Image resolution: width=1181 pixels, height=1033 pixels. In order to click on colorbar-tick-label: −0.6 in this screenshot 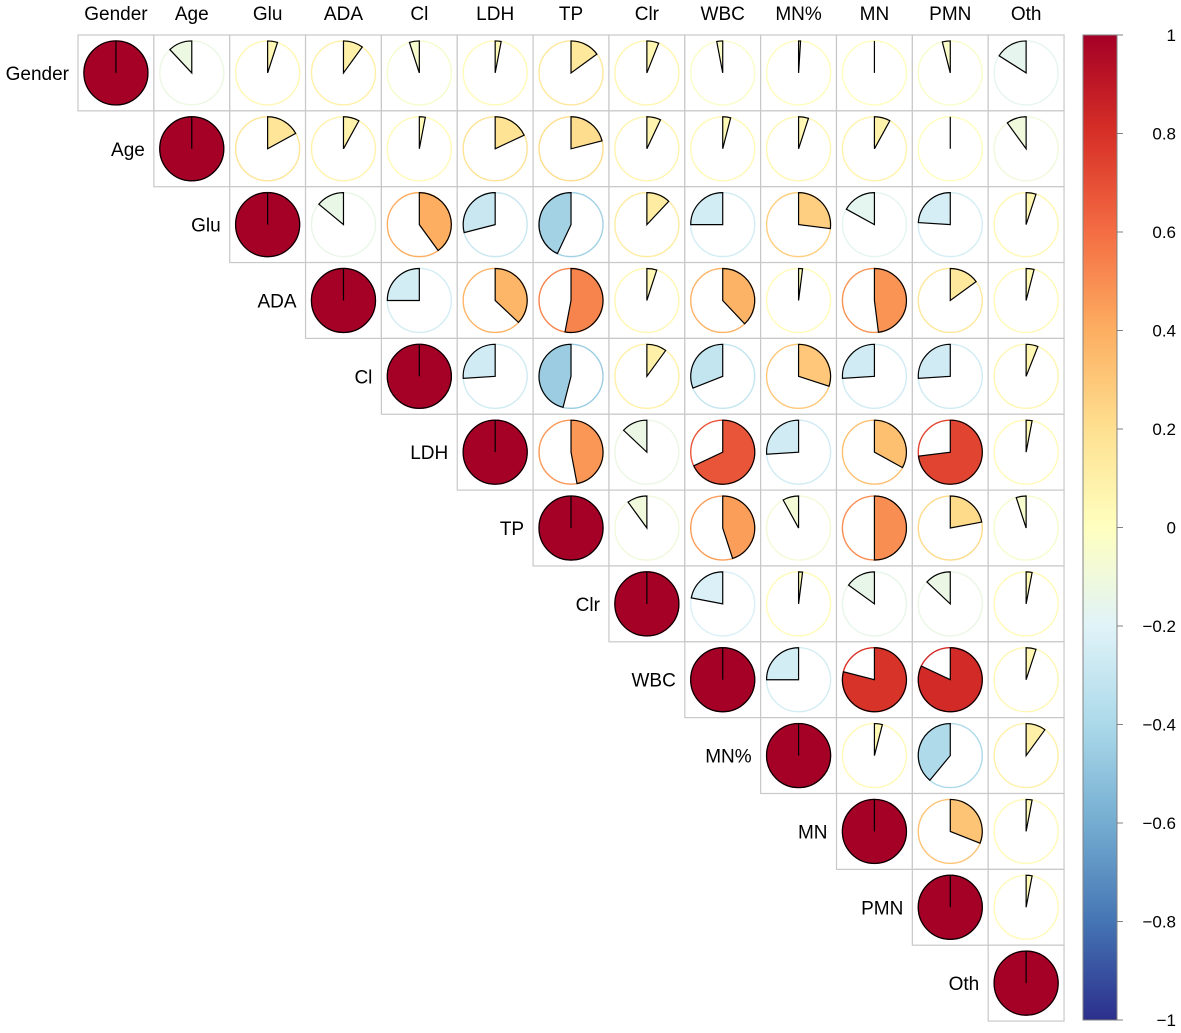, I will do `click(1159, 823)`.